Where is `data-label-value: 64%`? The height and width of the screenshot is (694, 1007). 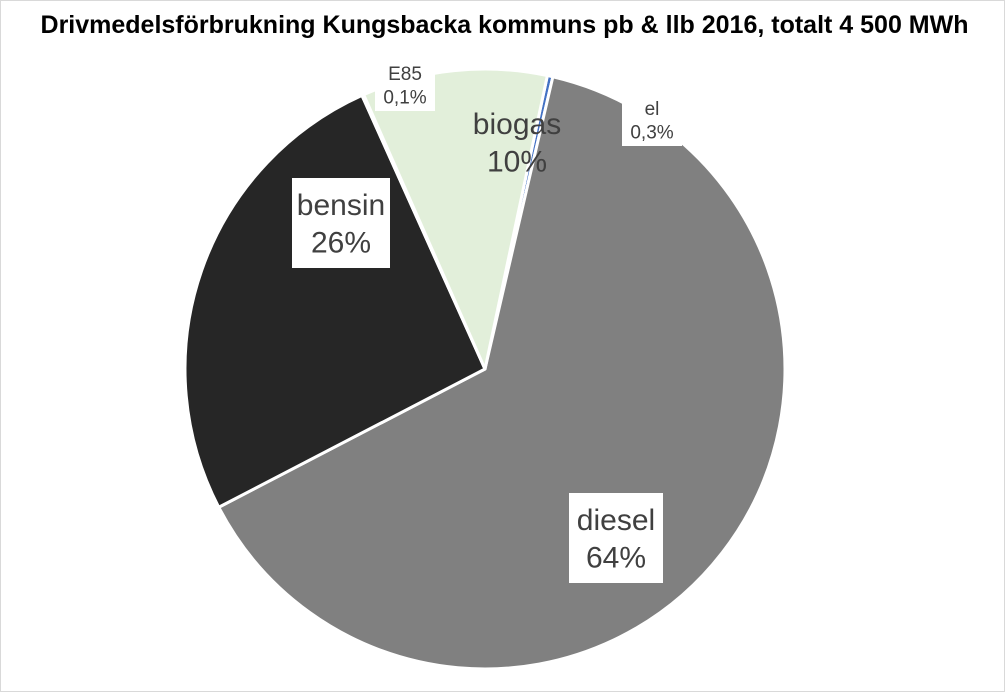
data-label-value: 64% is located at coordinates (616, 557).